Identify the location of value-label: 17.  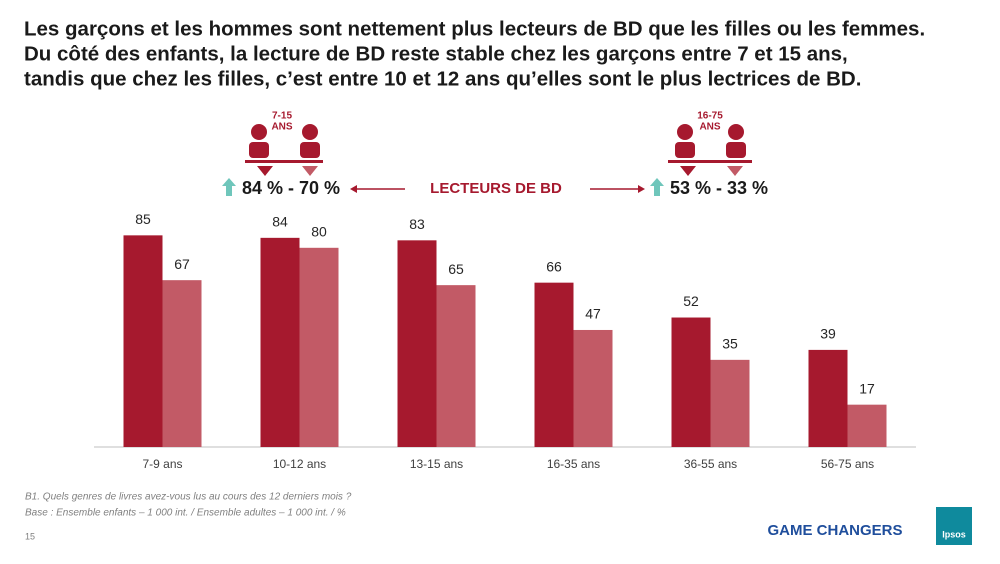
(867, 388).